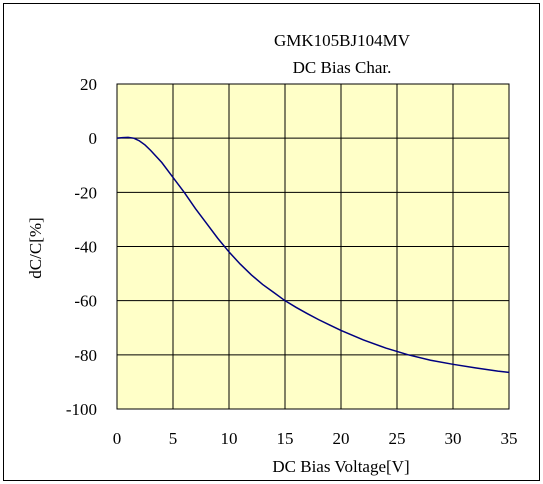  Describe the element at coordinates (173, 438) in the screenshot. I see `x-tick-label: 5` at that location.